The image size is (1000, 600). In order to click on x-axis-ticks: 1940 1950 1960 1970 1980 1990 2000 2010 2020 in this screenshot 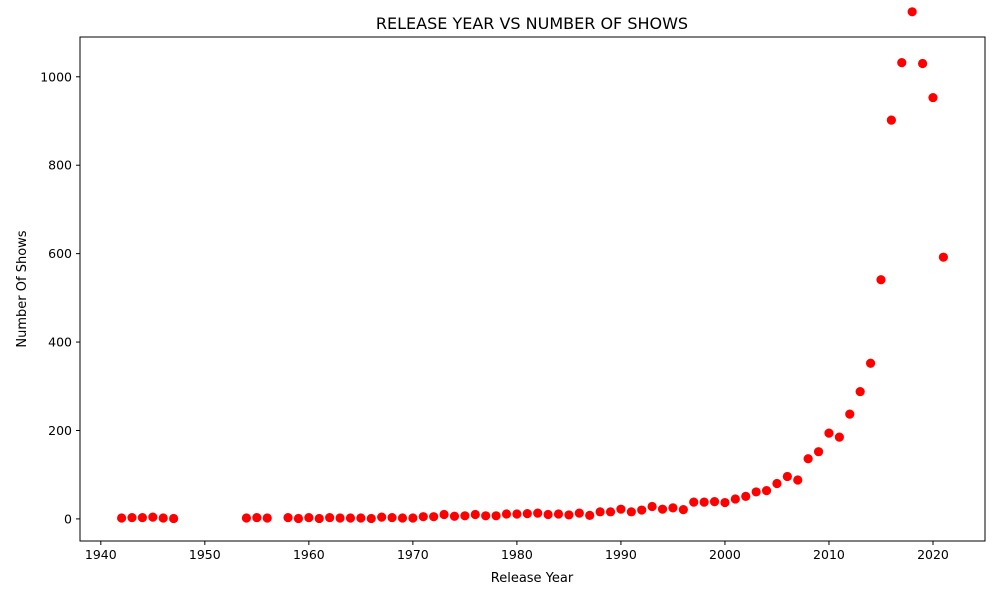, I will do `click(517, 551)`.